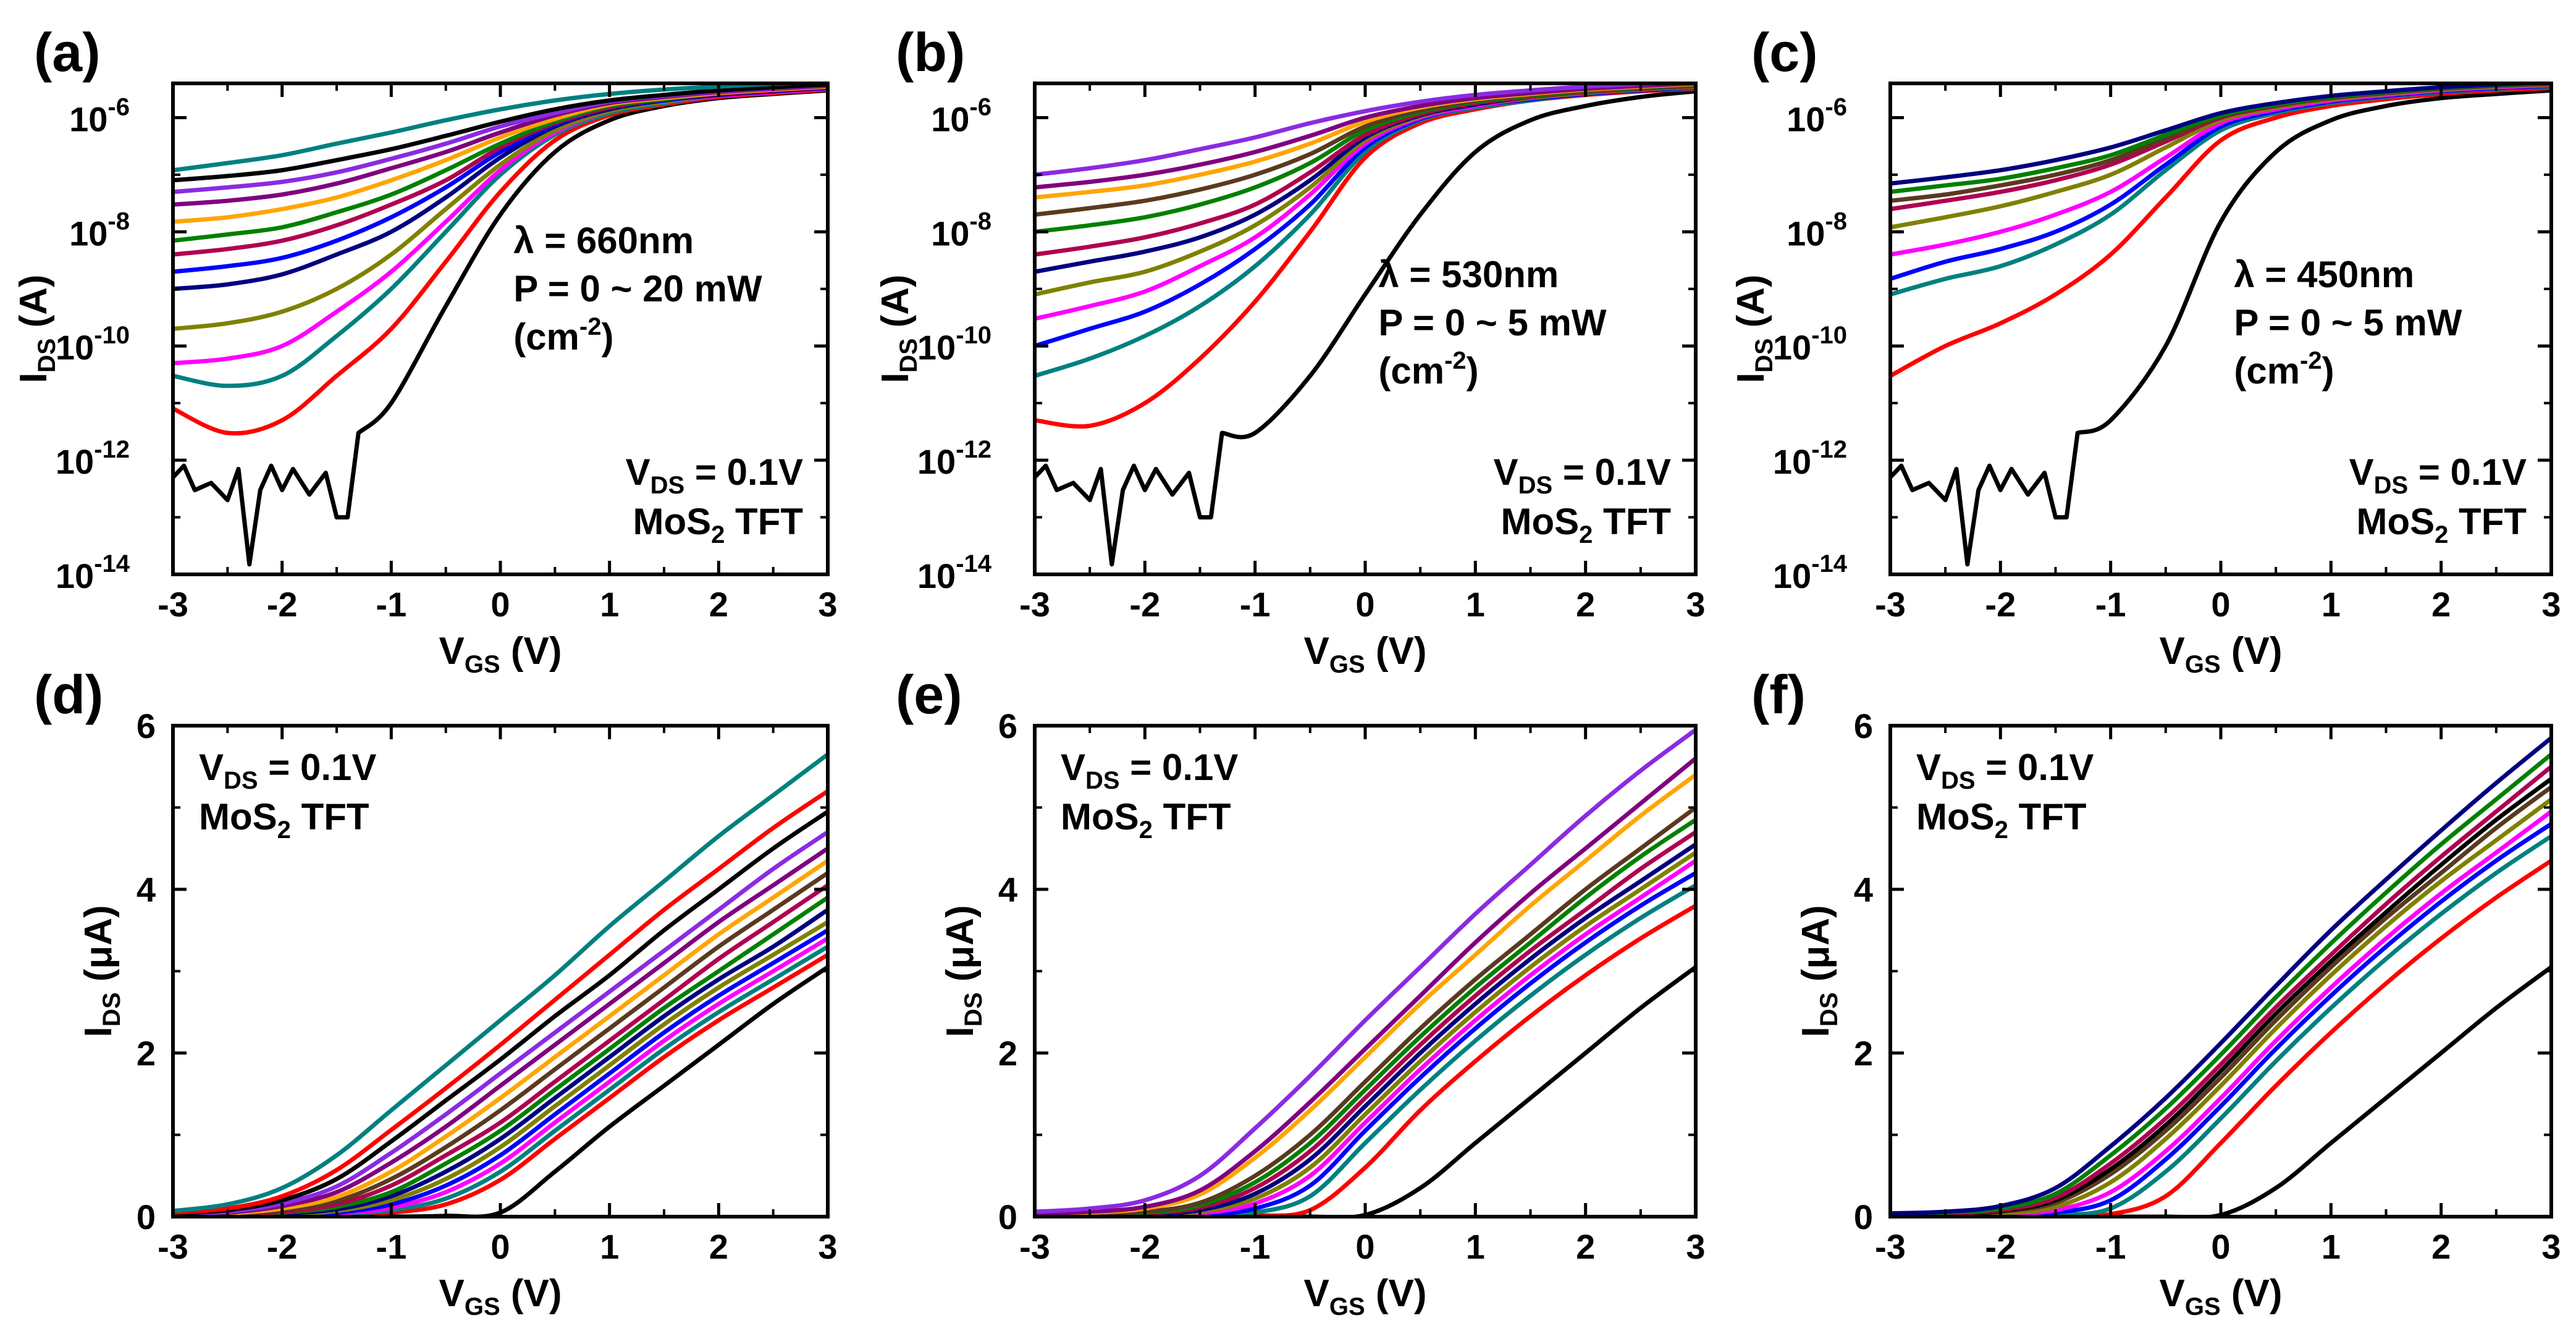  I want to click on panel-label: (f), so click(1778, 694).